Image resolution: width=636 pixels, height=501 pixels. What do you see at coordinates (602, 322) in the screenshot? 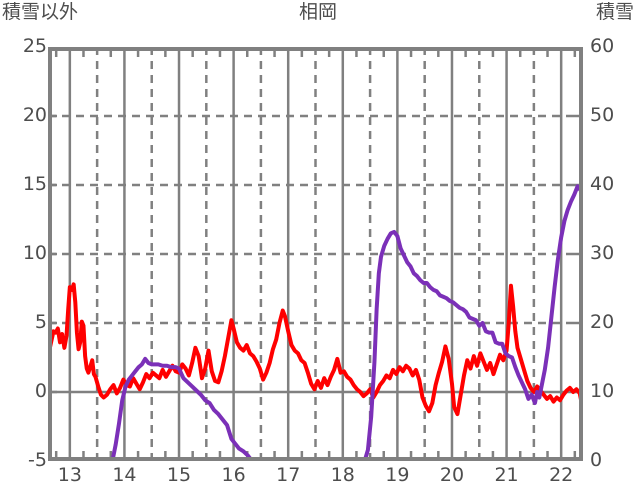
I see `y-axis-right-tick-label: 20` at bounding box center [602, 322].